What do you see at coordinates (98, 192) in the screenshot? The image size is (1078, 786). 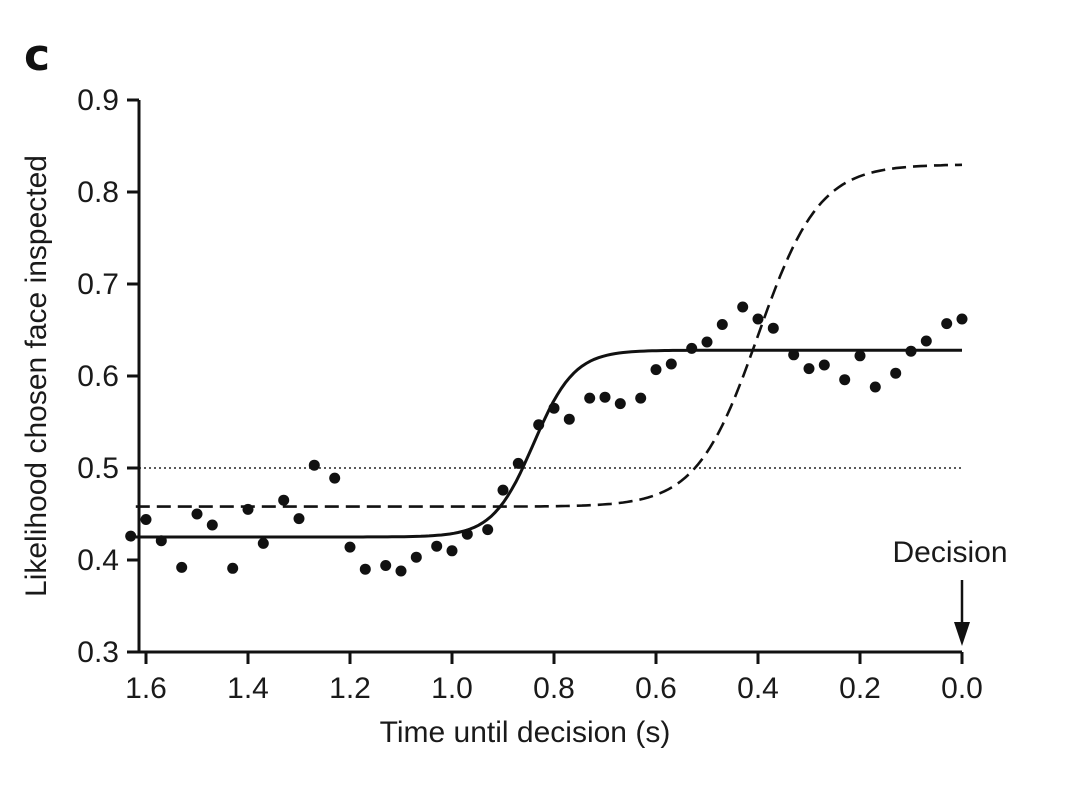 I see `y-tick-label: 0.8` at bounding box center [98, 192].